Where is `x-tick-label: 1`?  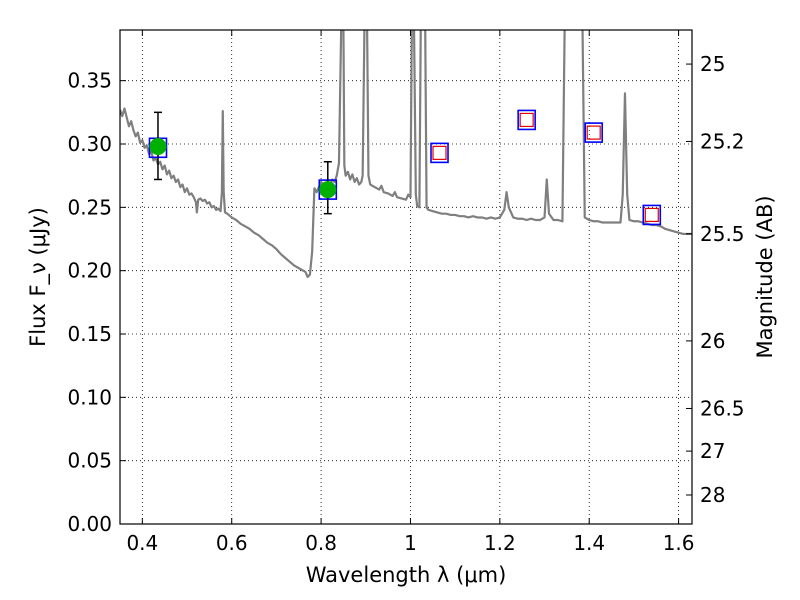 x-tick-label: 1 is located at coordinates (410, 543).